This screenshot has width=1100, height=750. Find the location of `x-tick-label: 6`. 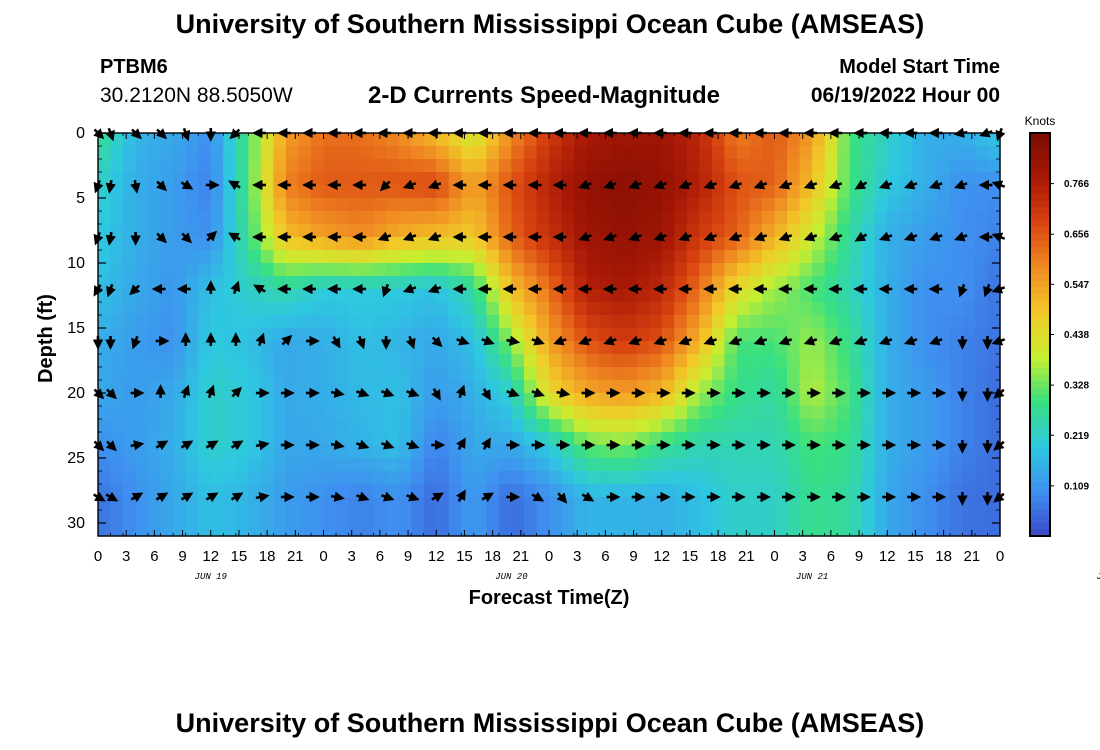

x-tick-label: 6 is located at coordinates (380, 556).